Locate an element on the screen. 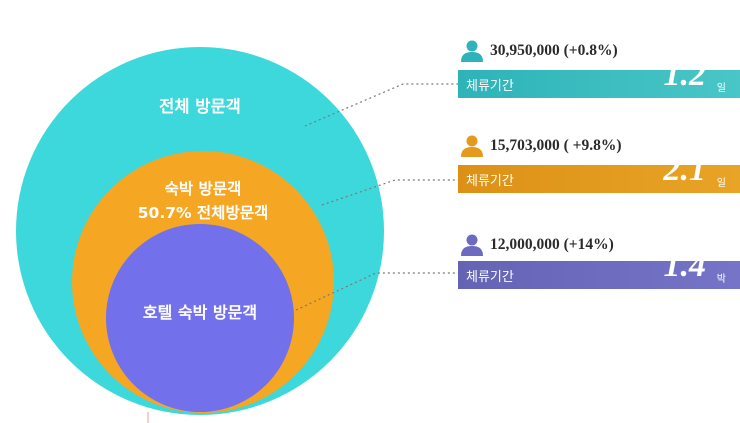  hotel-visitors-count: 12,000,000 (+14%) is located at coordinates (552, 244).